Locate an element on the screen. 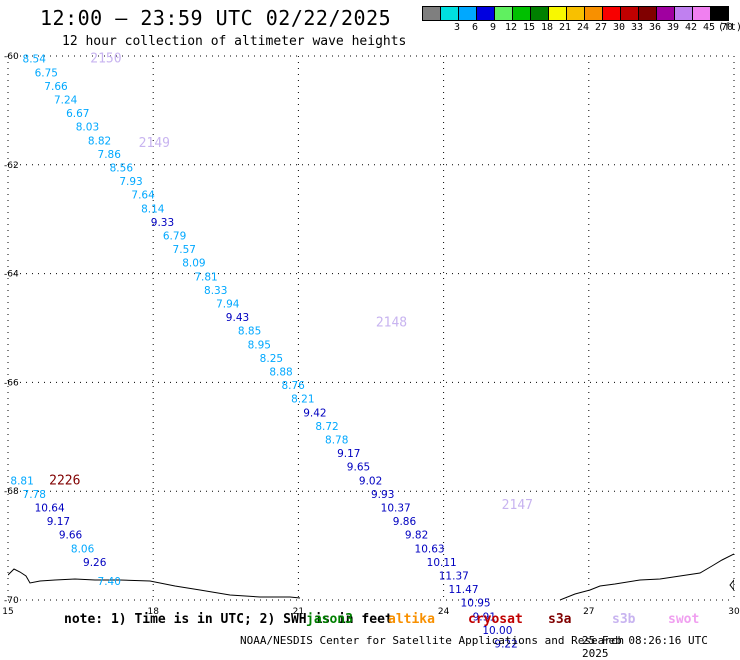 The image size is (740, 660). wave-height-value: 8.33 is located at coordinates (215, 291).